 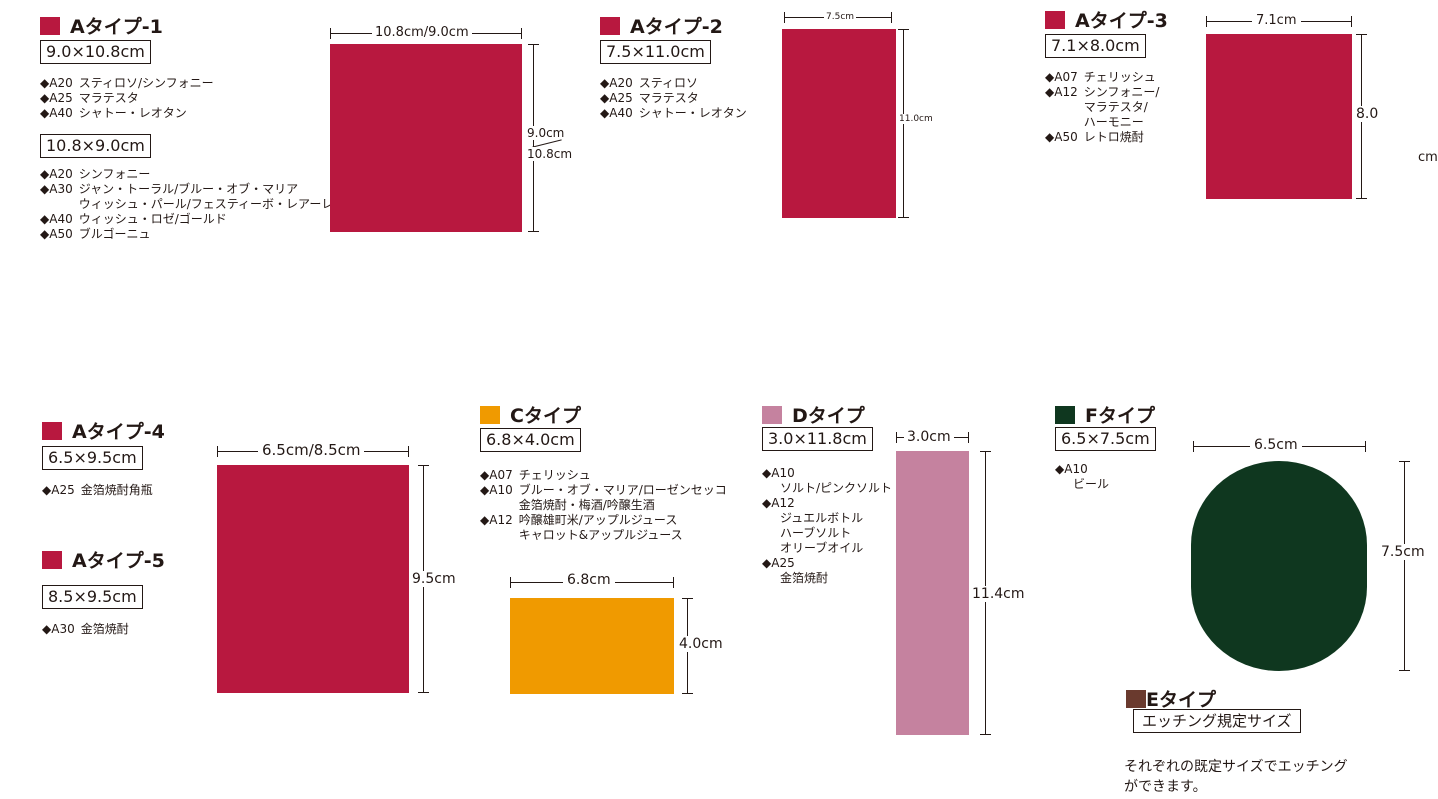 What do you see at coordinates (186, 174) in the screenshot?
I see `list-item: ◆A20 シンフォニー` at bounding box center [186, 174].